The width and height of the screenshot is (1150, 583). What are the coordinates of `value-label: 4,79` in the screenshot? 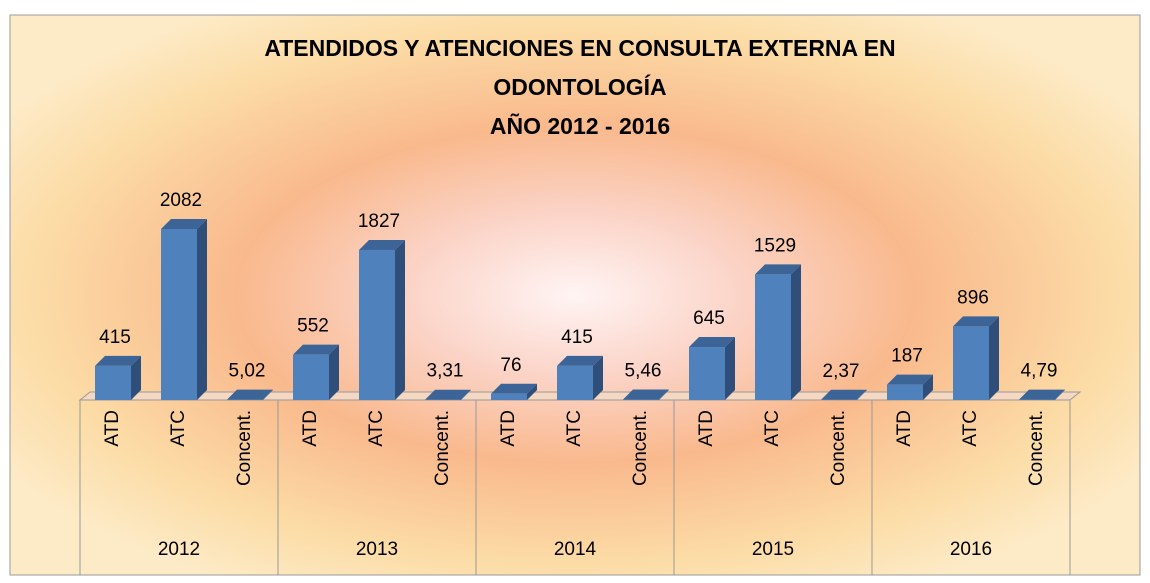 It's located at (1039, 371).